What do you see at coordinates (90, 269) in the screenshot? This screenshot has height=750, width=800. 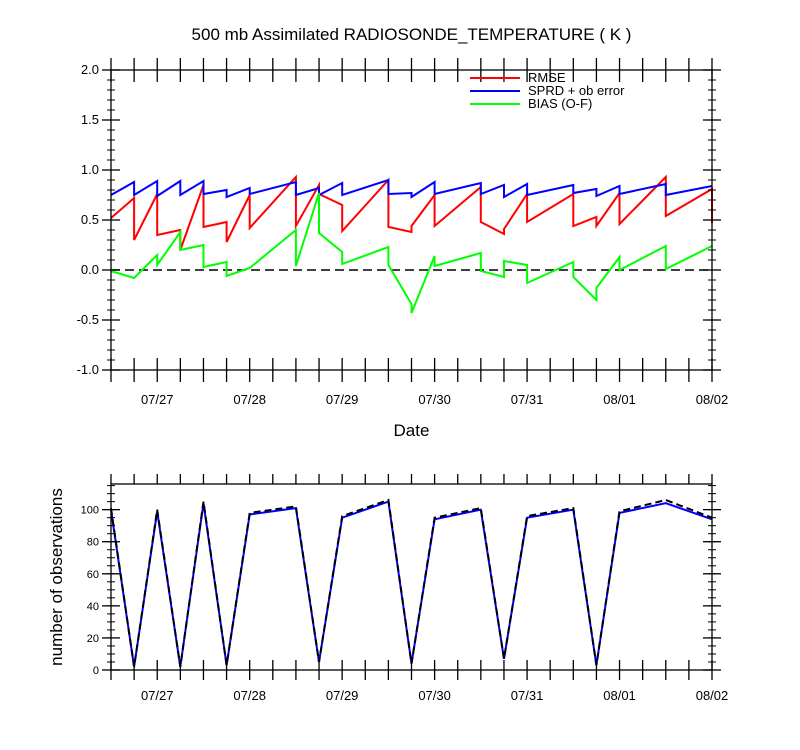 I see `y-tick-label: 0.0` at bounding box center [90, 269].